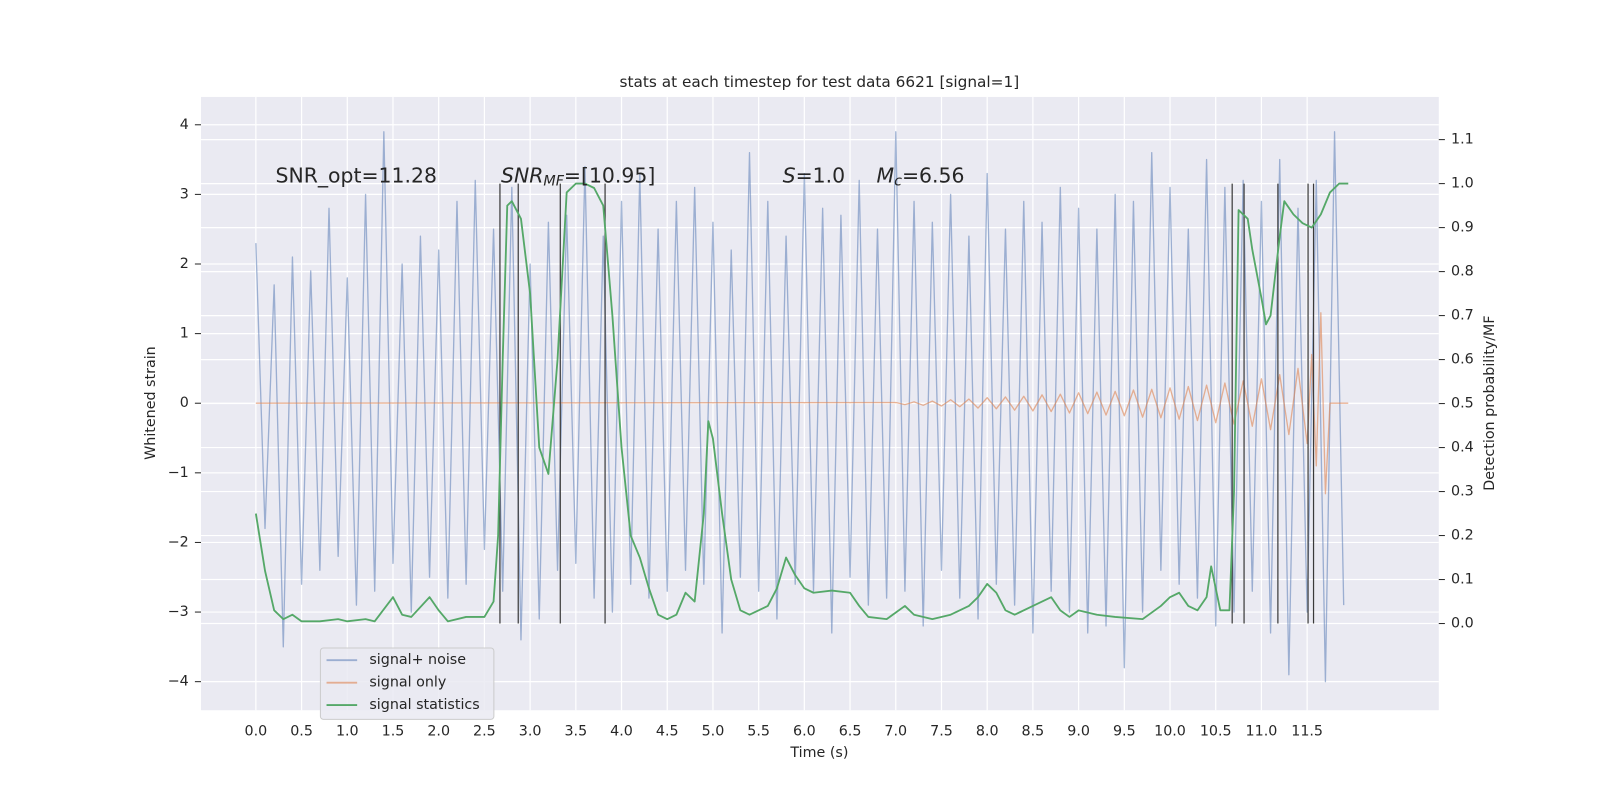  What do you see at coordinates (1462, 360) in the screenshot?
I see `y2-tick-label: 0.6` at bounding box center [1462, 360].